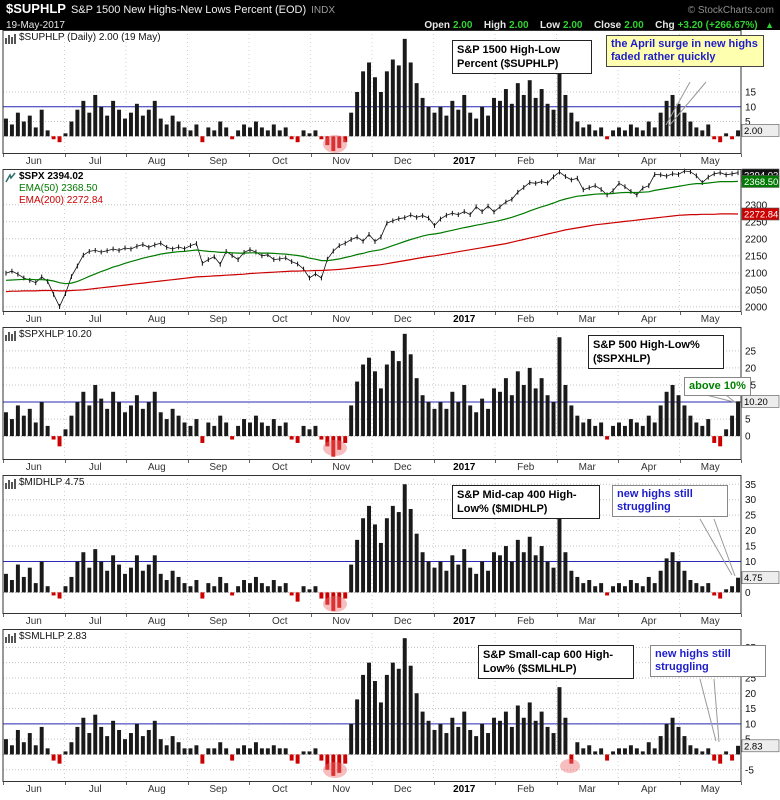  I want to click on svg-text: 2050, so click(756, 290).